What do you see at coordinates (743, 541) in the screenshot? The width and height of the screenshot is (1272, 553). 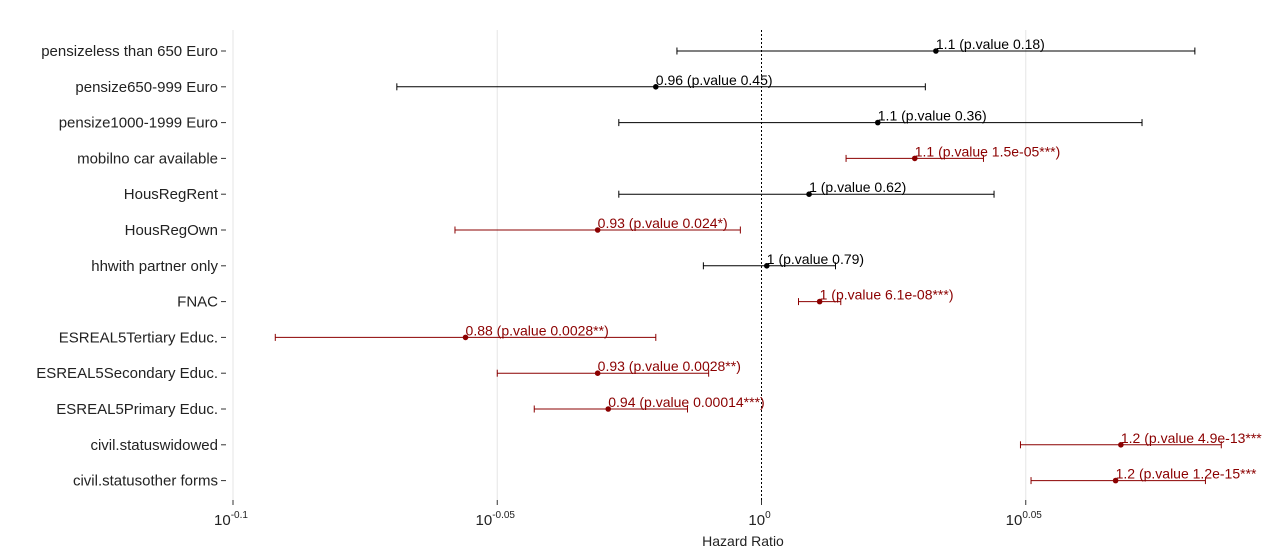 I see `x-axis-title: Hazard Ratio` at bounding box center [743, 541].